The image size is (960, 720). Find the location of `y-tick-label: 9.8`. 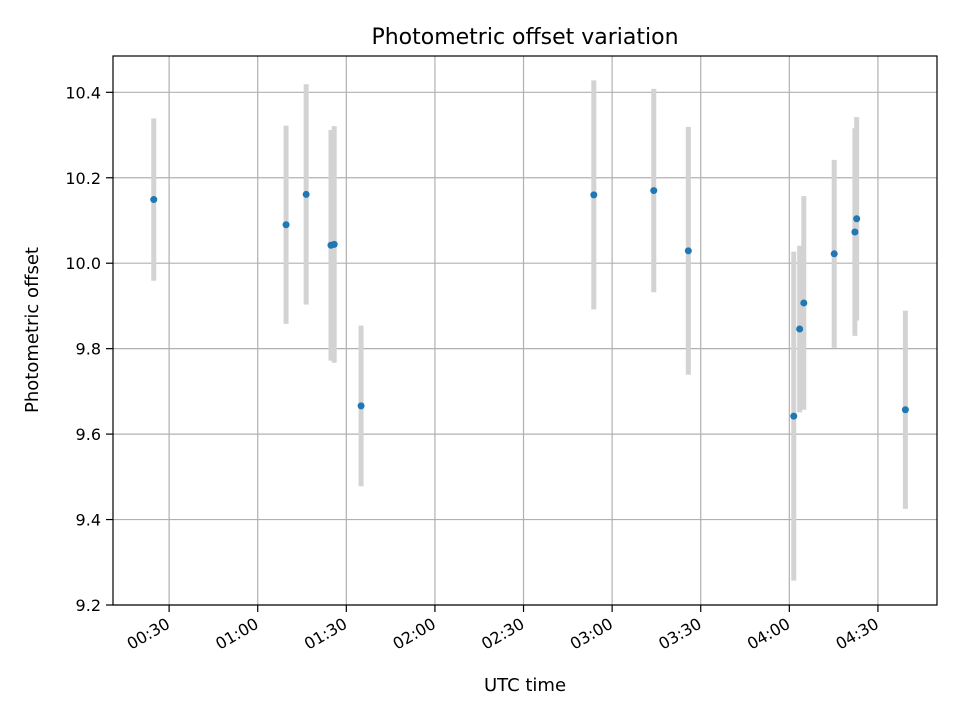

y-tick-label: 9.8 is located at coordinates (88, 349).